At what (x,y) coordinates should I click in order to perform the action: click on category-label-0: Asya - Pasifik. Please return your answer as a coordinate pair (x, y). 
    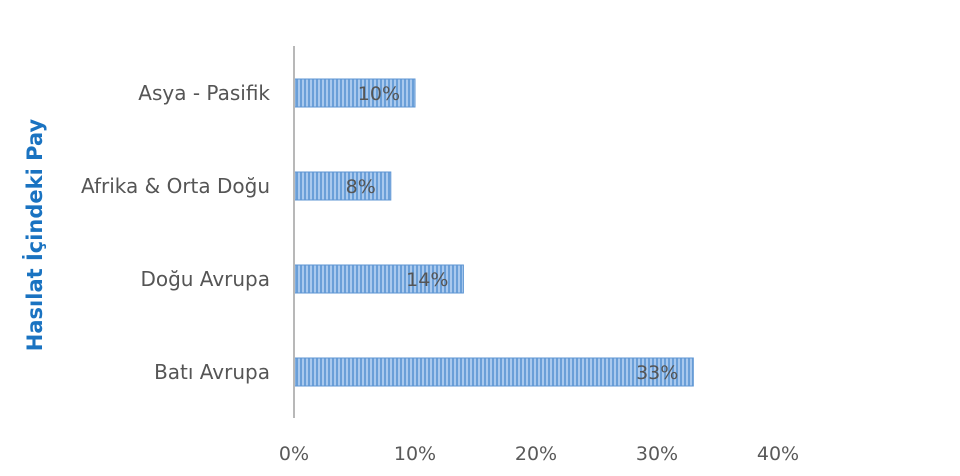
    Looking at the image, I should click on (204, 93).